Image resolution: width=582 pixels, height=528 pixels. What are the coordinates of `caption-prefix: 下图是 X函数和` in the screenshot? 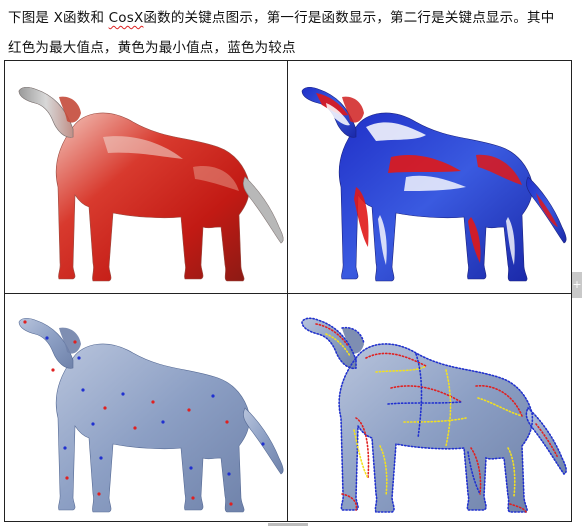 It's located at (58, 18).